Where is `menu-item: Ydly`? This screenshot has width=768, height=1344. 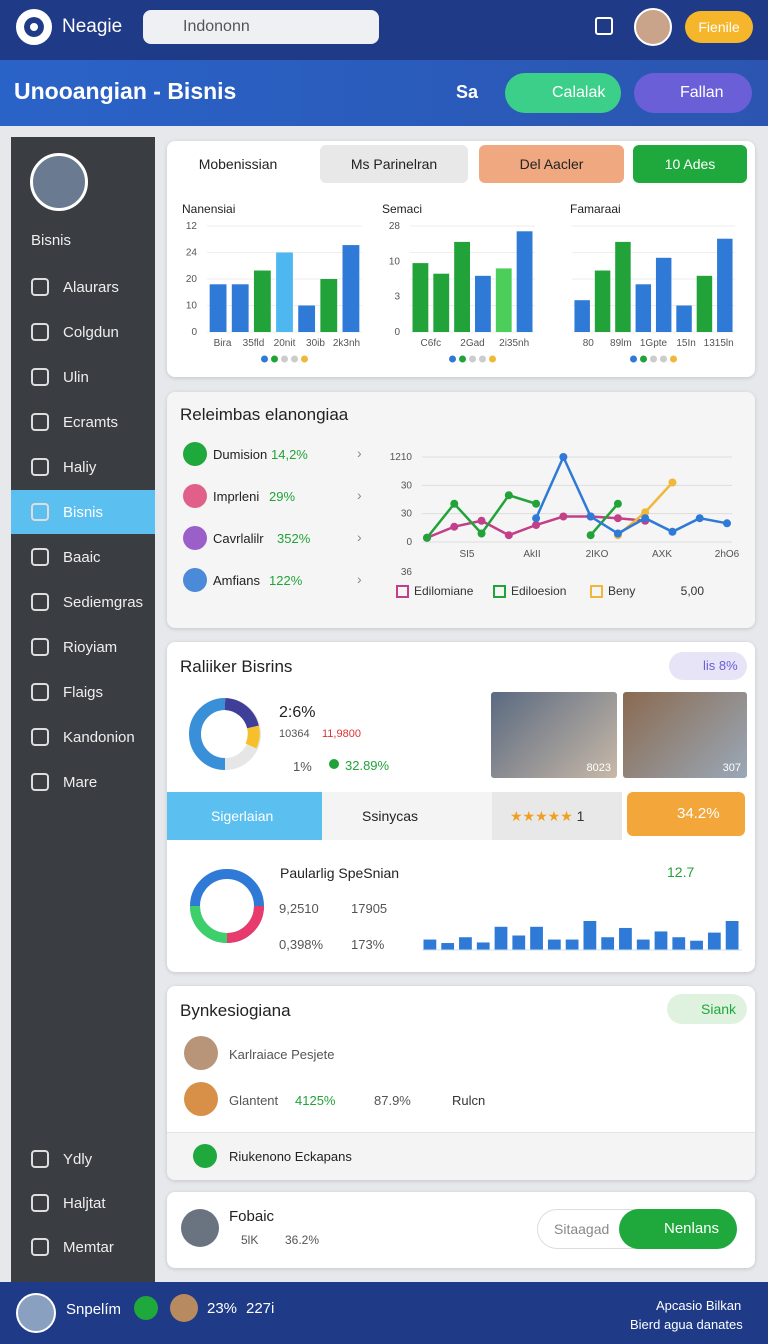 menu-item: Ydly is located at coordinates (83, 1159).